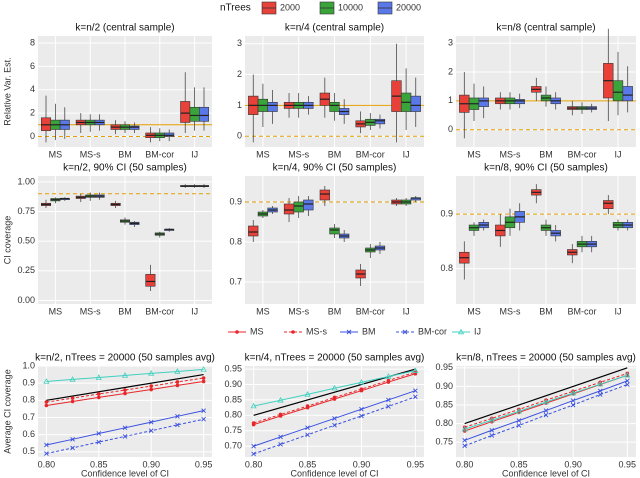 The height and width of the screenshot is (478, 640). Describe the element at coordinates (125, 358) in the screenshot. I see `panel-title: k=n/2, nTrees = 20000 (50 samples avg)` at that location.